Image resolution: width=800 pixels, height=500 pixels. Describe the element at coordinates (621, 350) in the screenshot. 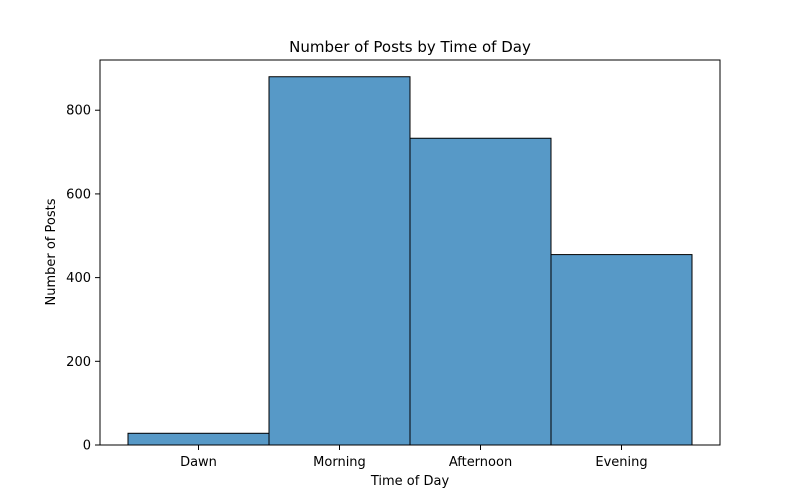

I see `bar-evening` at that location.